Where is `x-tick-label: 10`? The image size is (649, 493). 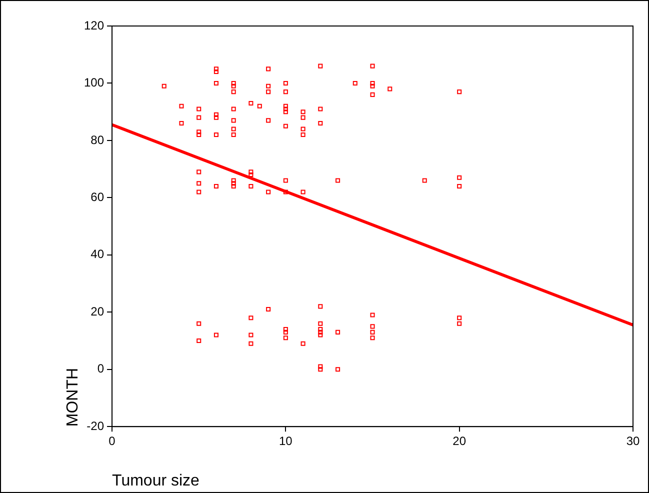 x-tick-label: 10 is located at coordinates (286, 441).